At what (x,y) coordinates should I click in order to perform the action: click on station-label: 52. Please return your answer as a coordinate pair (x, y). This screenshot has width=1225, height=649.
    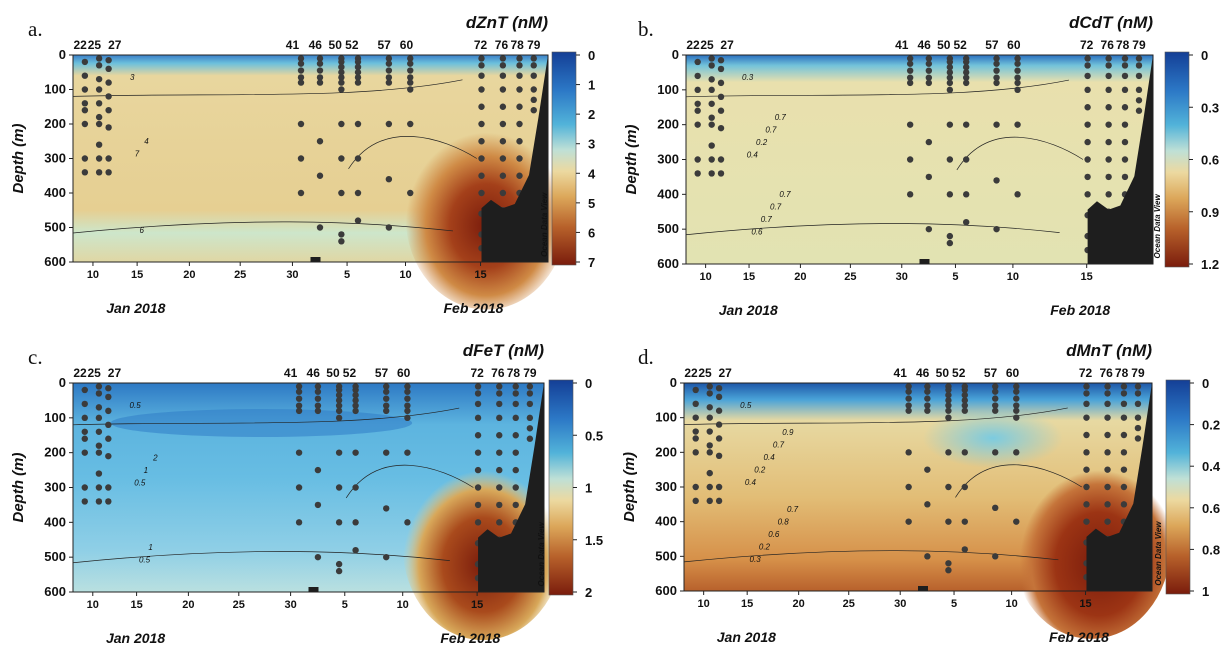
    Looking at the image, I should click on (352, 45).